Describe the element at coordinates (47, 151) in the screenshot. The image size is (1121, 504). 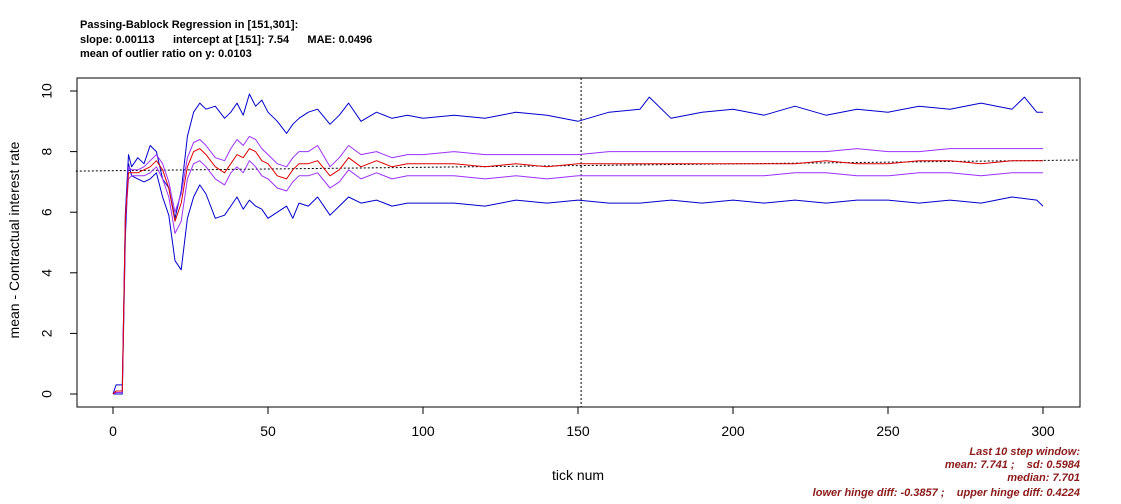
I see `y-tick-label: 8` at that location.